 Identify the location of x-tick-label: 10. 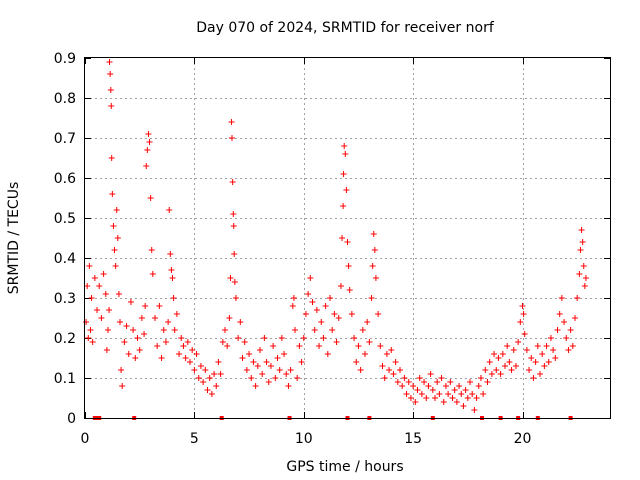
(304, 439).